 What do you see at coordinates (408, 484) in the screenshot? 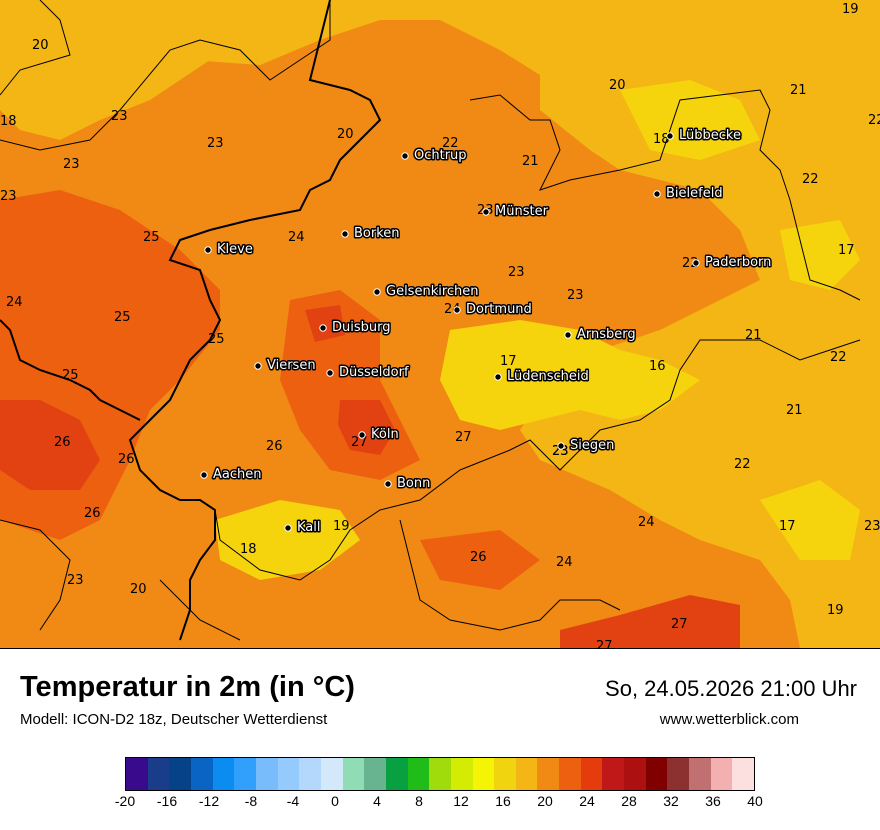
I see `city-bonn: Bonn` at bounding box center [408, 484].